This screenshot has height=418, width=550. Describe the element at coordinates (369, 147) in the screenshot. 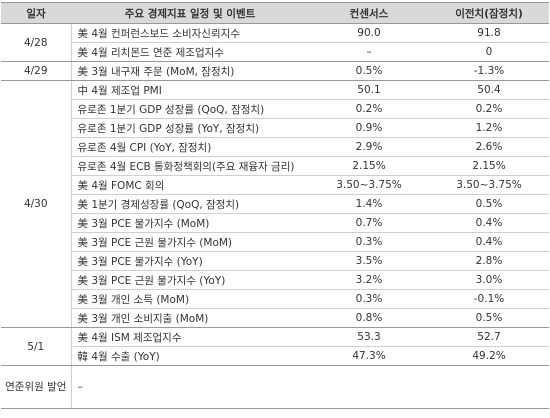

I see `consensus-cell: 2.9%` at that location.